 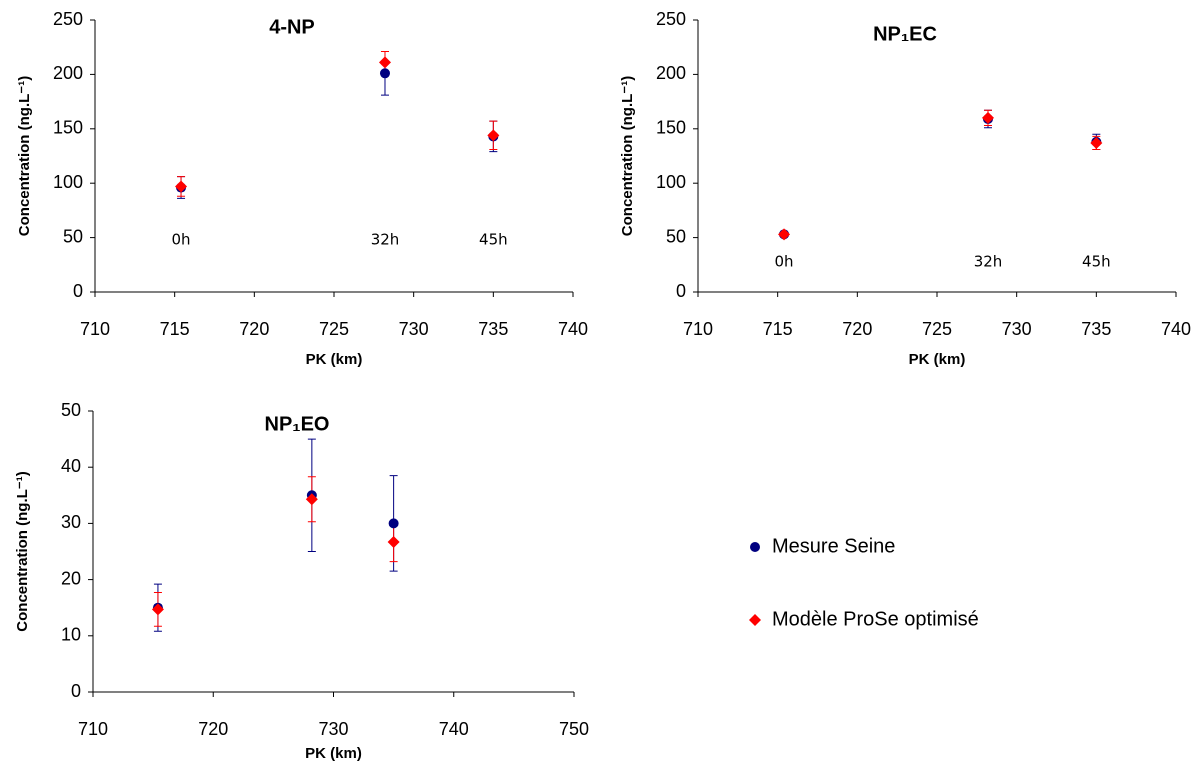 I want to click on legend-label: Modèle ProSe optimisé, so click(x=875, y=619).